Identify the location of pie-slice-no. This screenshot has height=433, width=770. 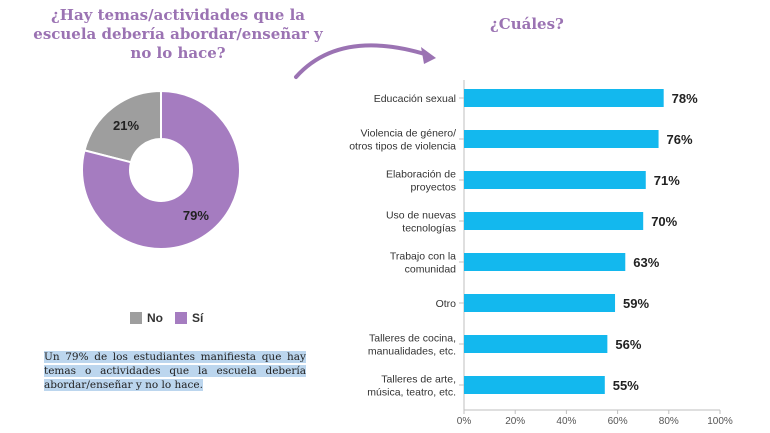
(122, 126).